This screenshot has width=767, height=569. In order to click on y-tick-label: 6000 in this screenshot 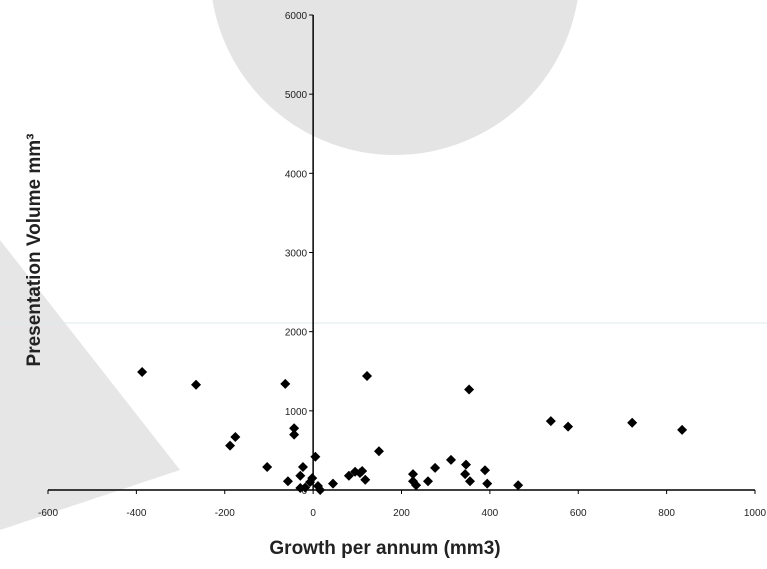, I will do `click(296, 16)`.